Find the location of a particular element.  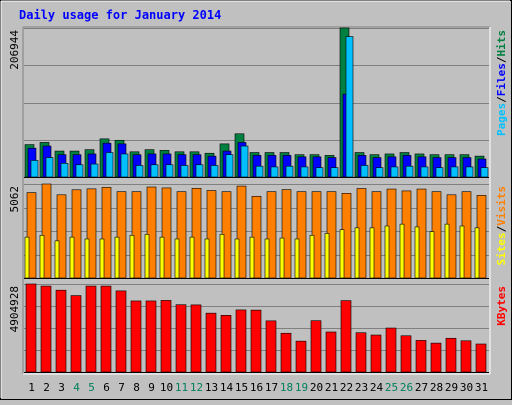

ylabel-part-pages: Pages is located at coordinates (501, 119).